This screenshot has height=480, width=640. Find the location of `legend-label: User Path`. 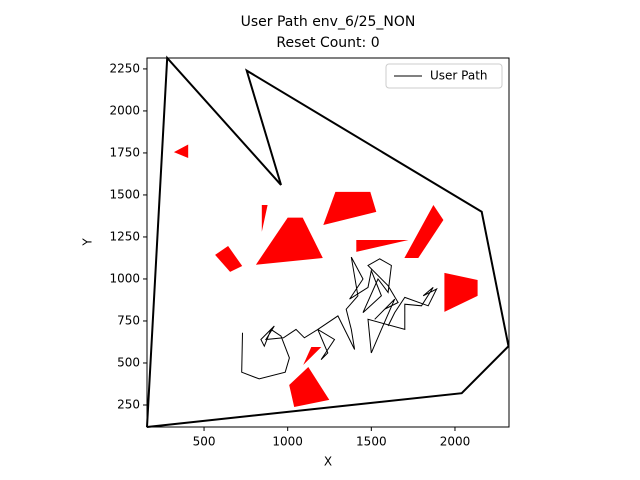

legend-label: User Path is located at coordinates (459, 76).